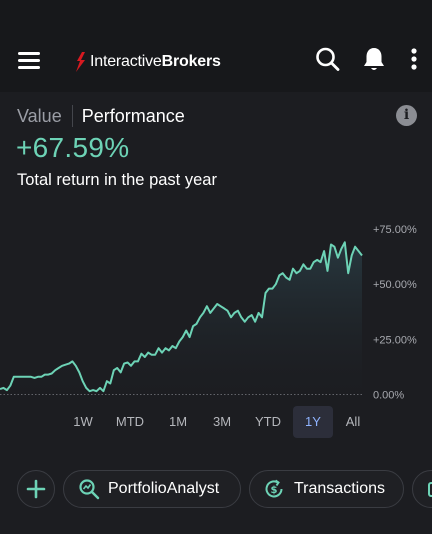 The width and height of the screenshot is (432, 534). Describe the element at coordinates (268, 421) in the screenshot. I see `range-option-ytd: YTD` at that location.